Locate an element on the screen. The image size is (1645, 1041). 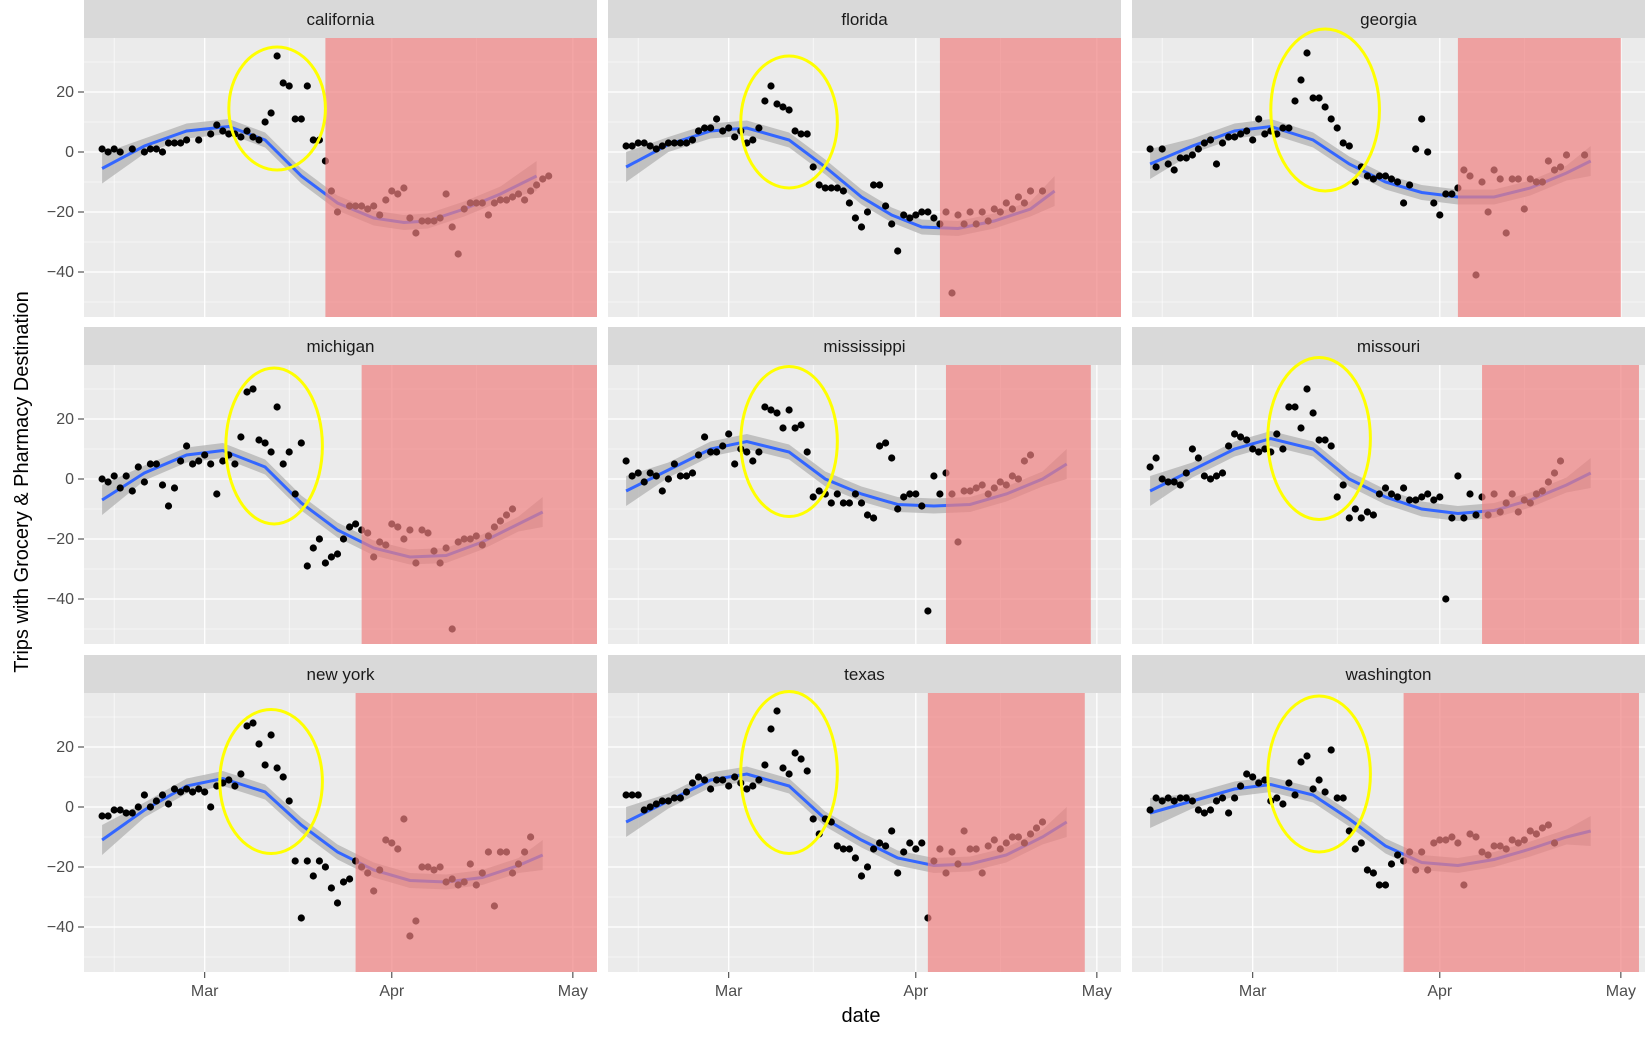
panel-michigan: michigan is located at coordinates (340, 485).